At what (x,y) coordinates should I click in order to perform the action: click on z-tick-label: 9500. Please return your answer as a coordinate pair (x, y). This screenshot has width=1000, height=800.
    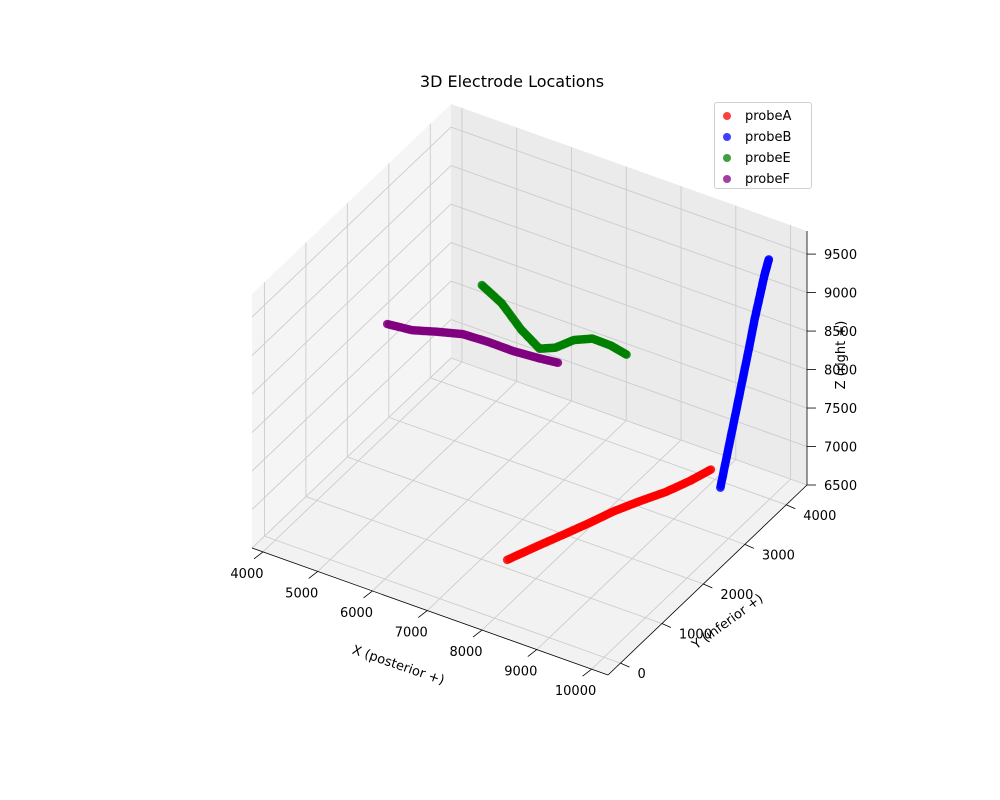
    Looking at the image, I should click on (840, 255).